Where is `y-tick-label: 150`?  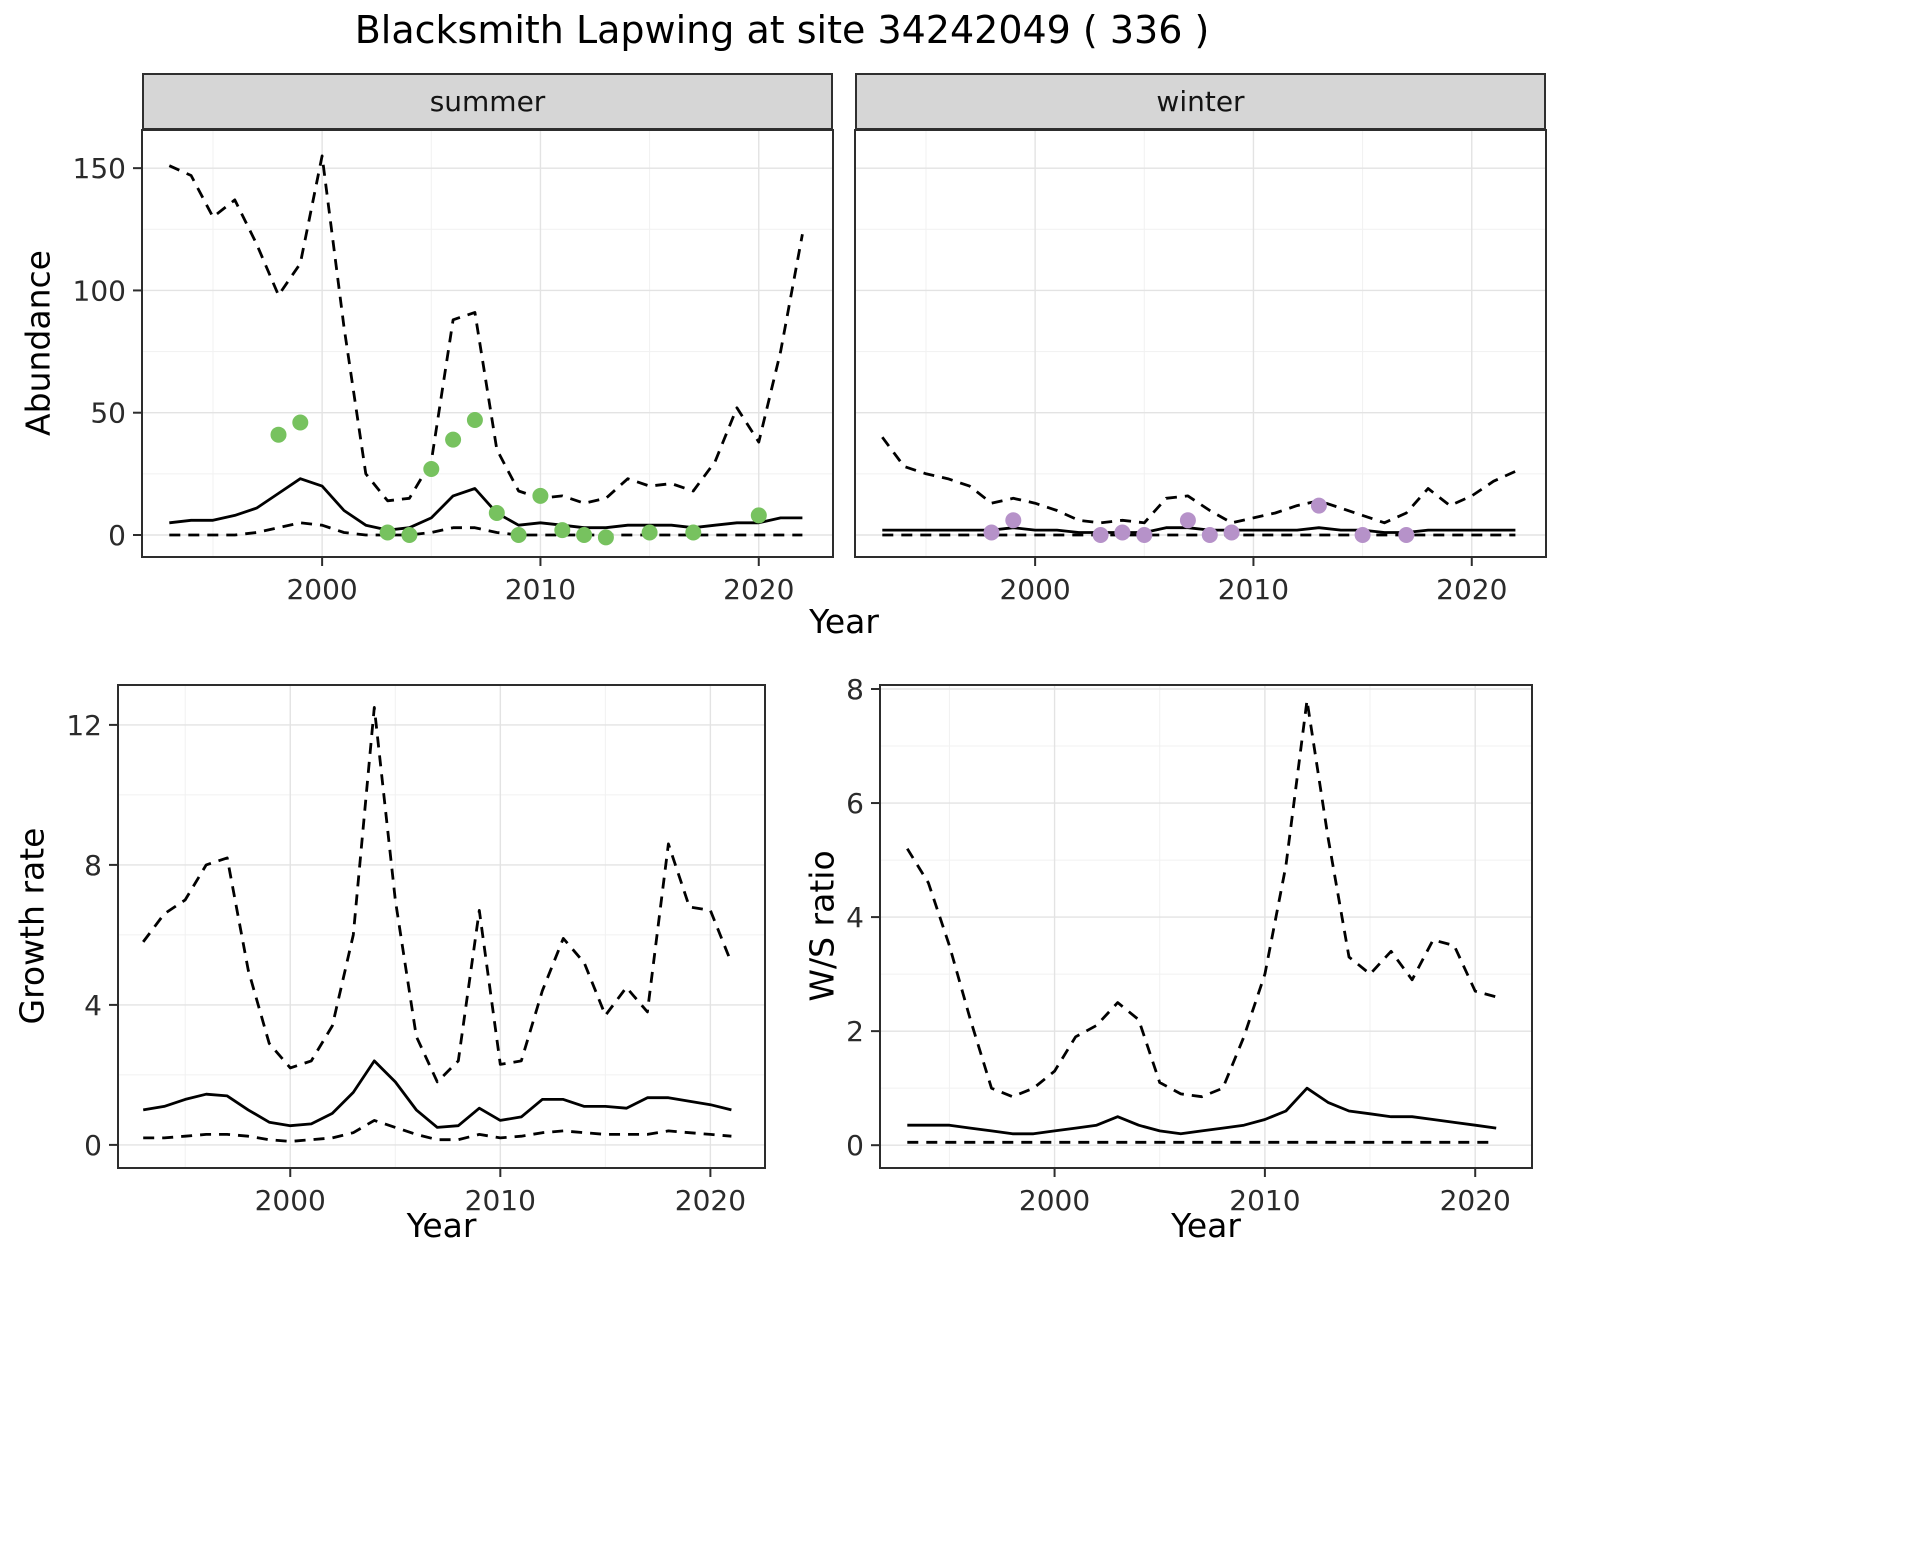 y-tick-label: 150 is located at coordinates (99, 168).